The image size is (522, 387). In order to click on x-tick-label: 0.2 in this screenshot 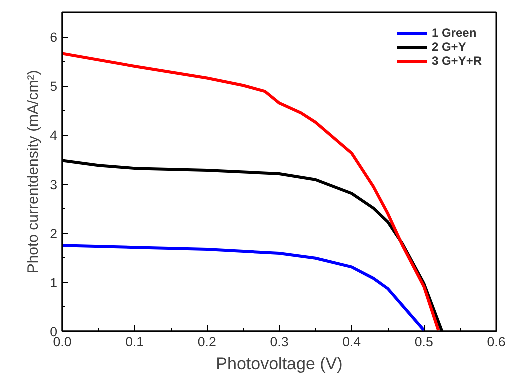, I will do `click(207, 342)`.